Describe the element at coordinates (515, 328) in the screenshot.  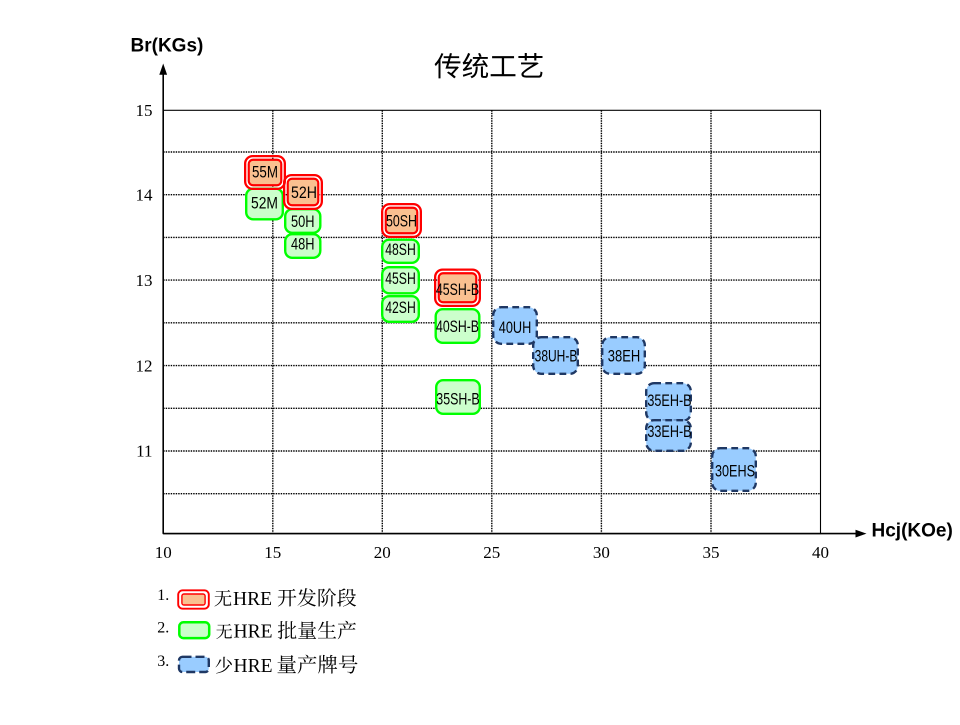
I see `svg-text: 40UH` at that location.